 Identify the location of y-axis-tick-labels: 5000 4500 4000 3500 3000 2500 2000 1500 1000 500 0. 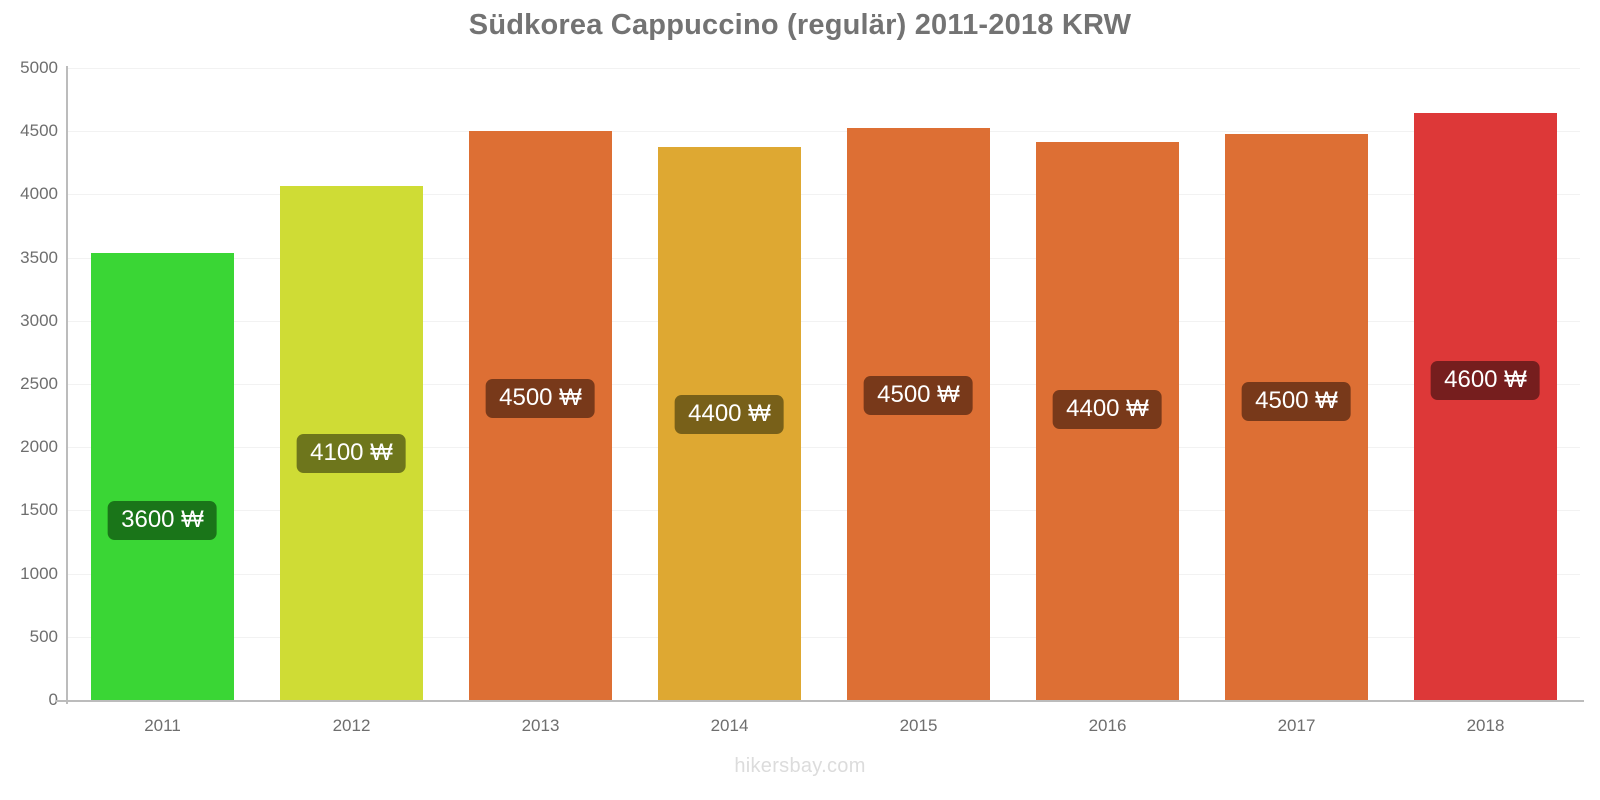
(29, 383).